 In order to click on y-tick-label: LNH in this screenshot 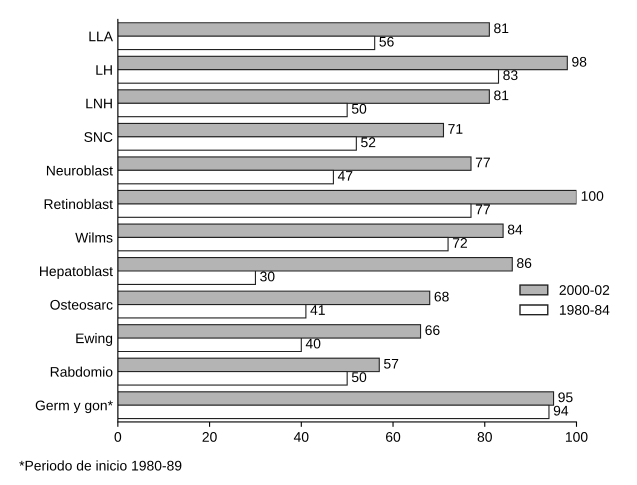, I will do `click(99, 103)`.